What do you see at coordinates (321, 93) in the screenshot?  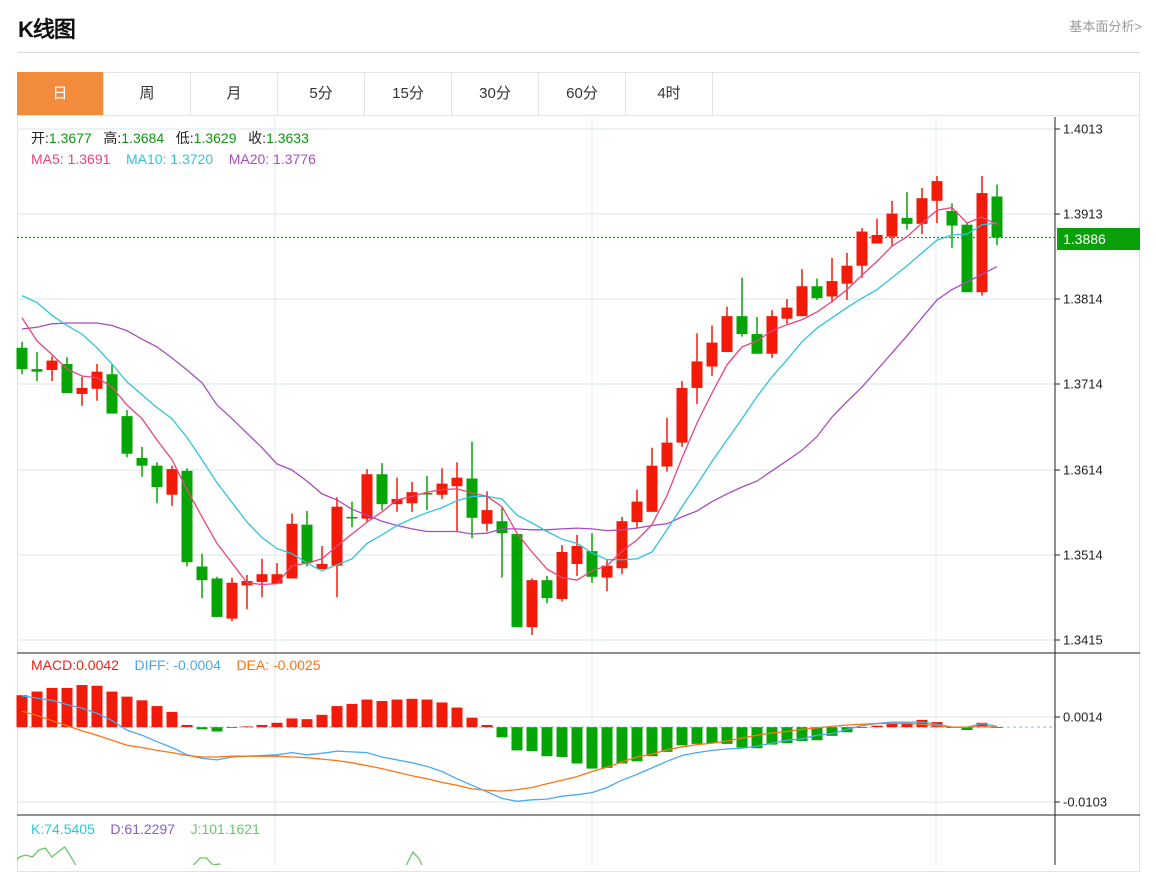 I see `tab-5min: 5分` at bounding box center [321, 93].